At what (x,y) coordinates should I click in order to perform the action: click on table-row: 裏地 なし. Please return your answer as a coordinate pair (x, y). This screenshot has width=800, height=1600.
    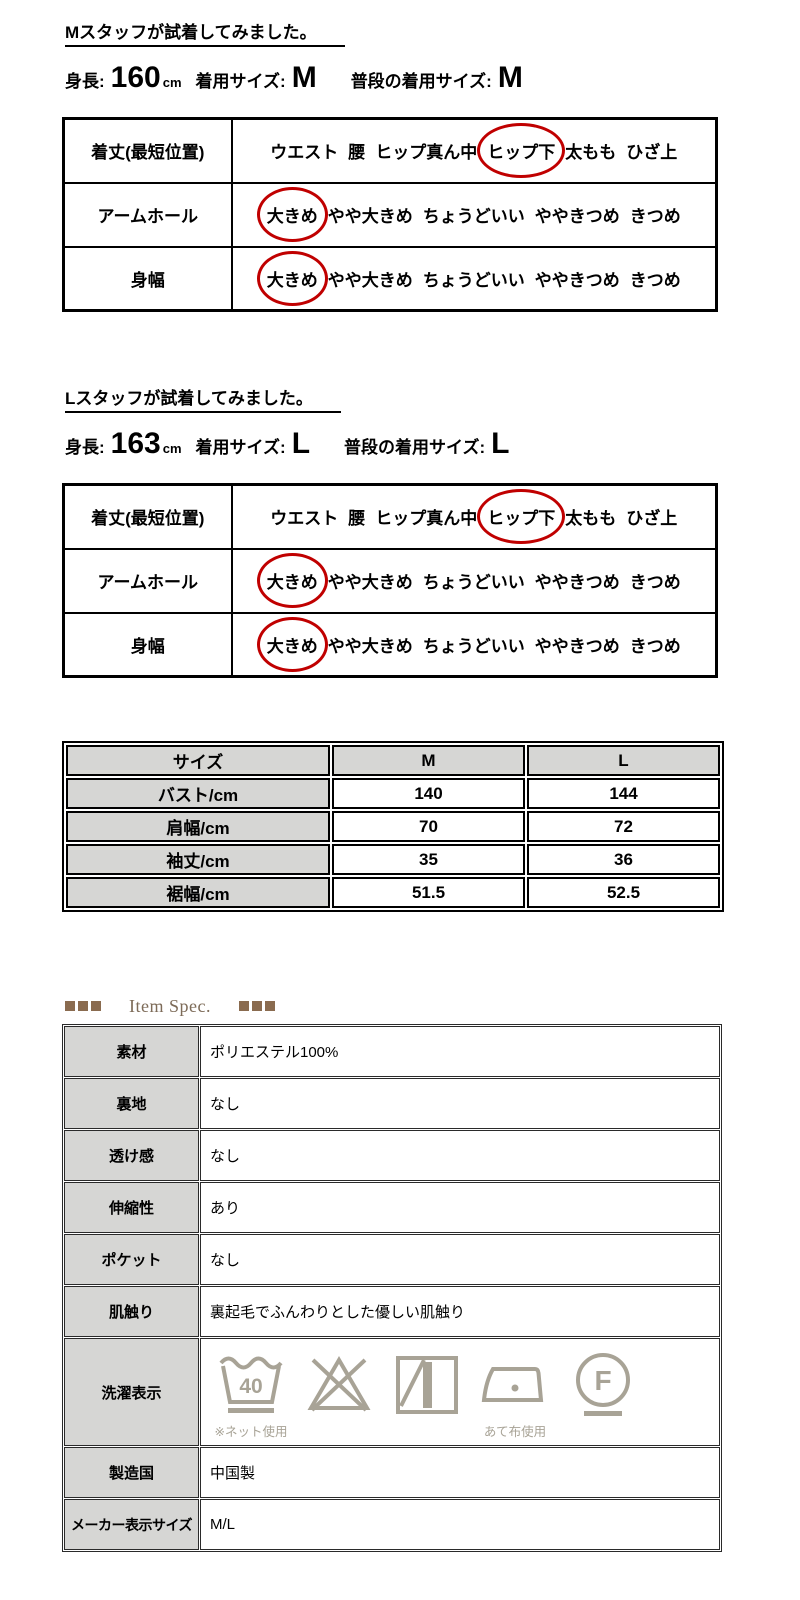
    Looking at the image, I should click on (392, 1103).